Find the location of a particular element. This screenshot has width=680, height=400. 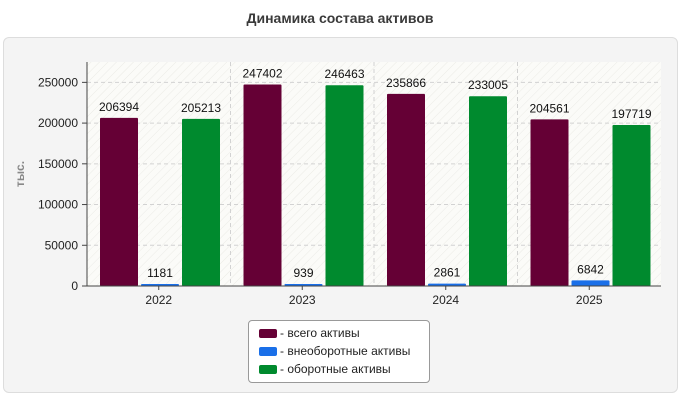

legend-label: - внеоборотные активы is located at coordinates (345, 351).